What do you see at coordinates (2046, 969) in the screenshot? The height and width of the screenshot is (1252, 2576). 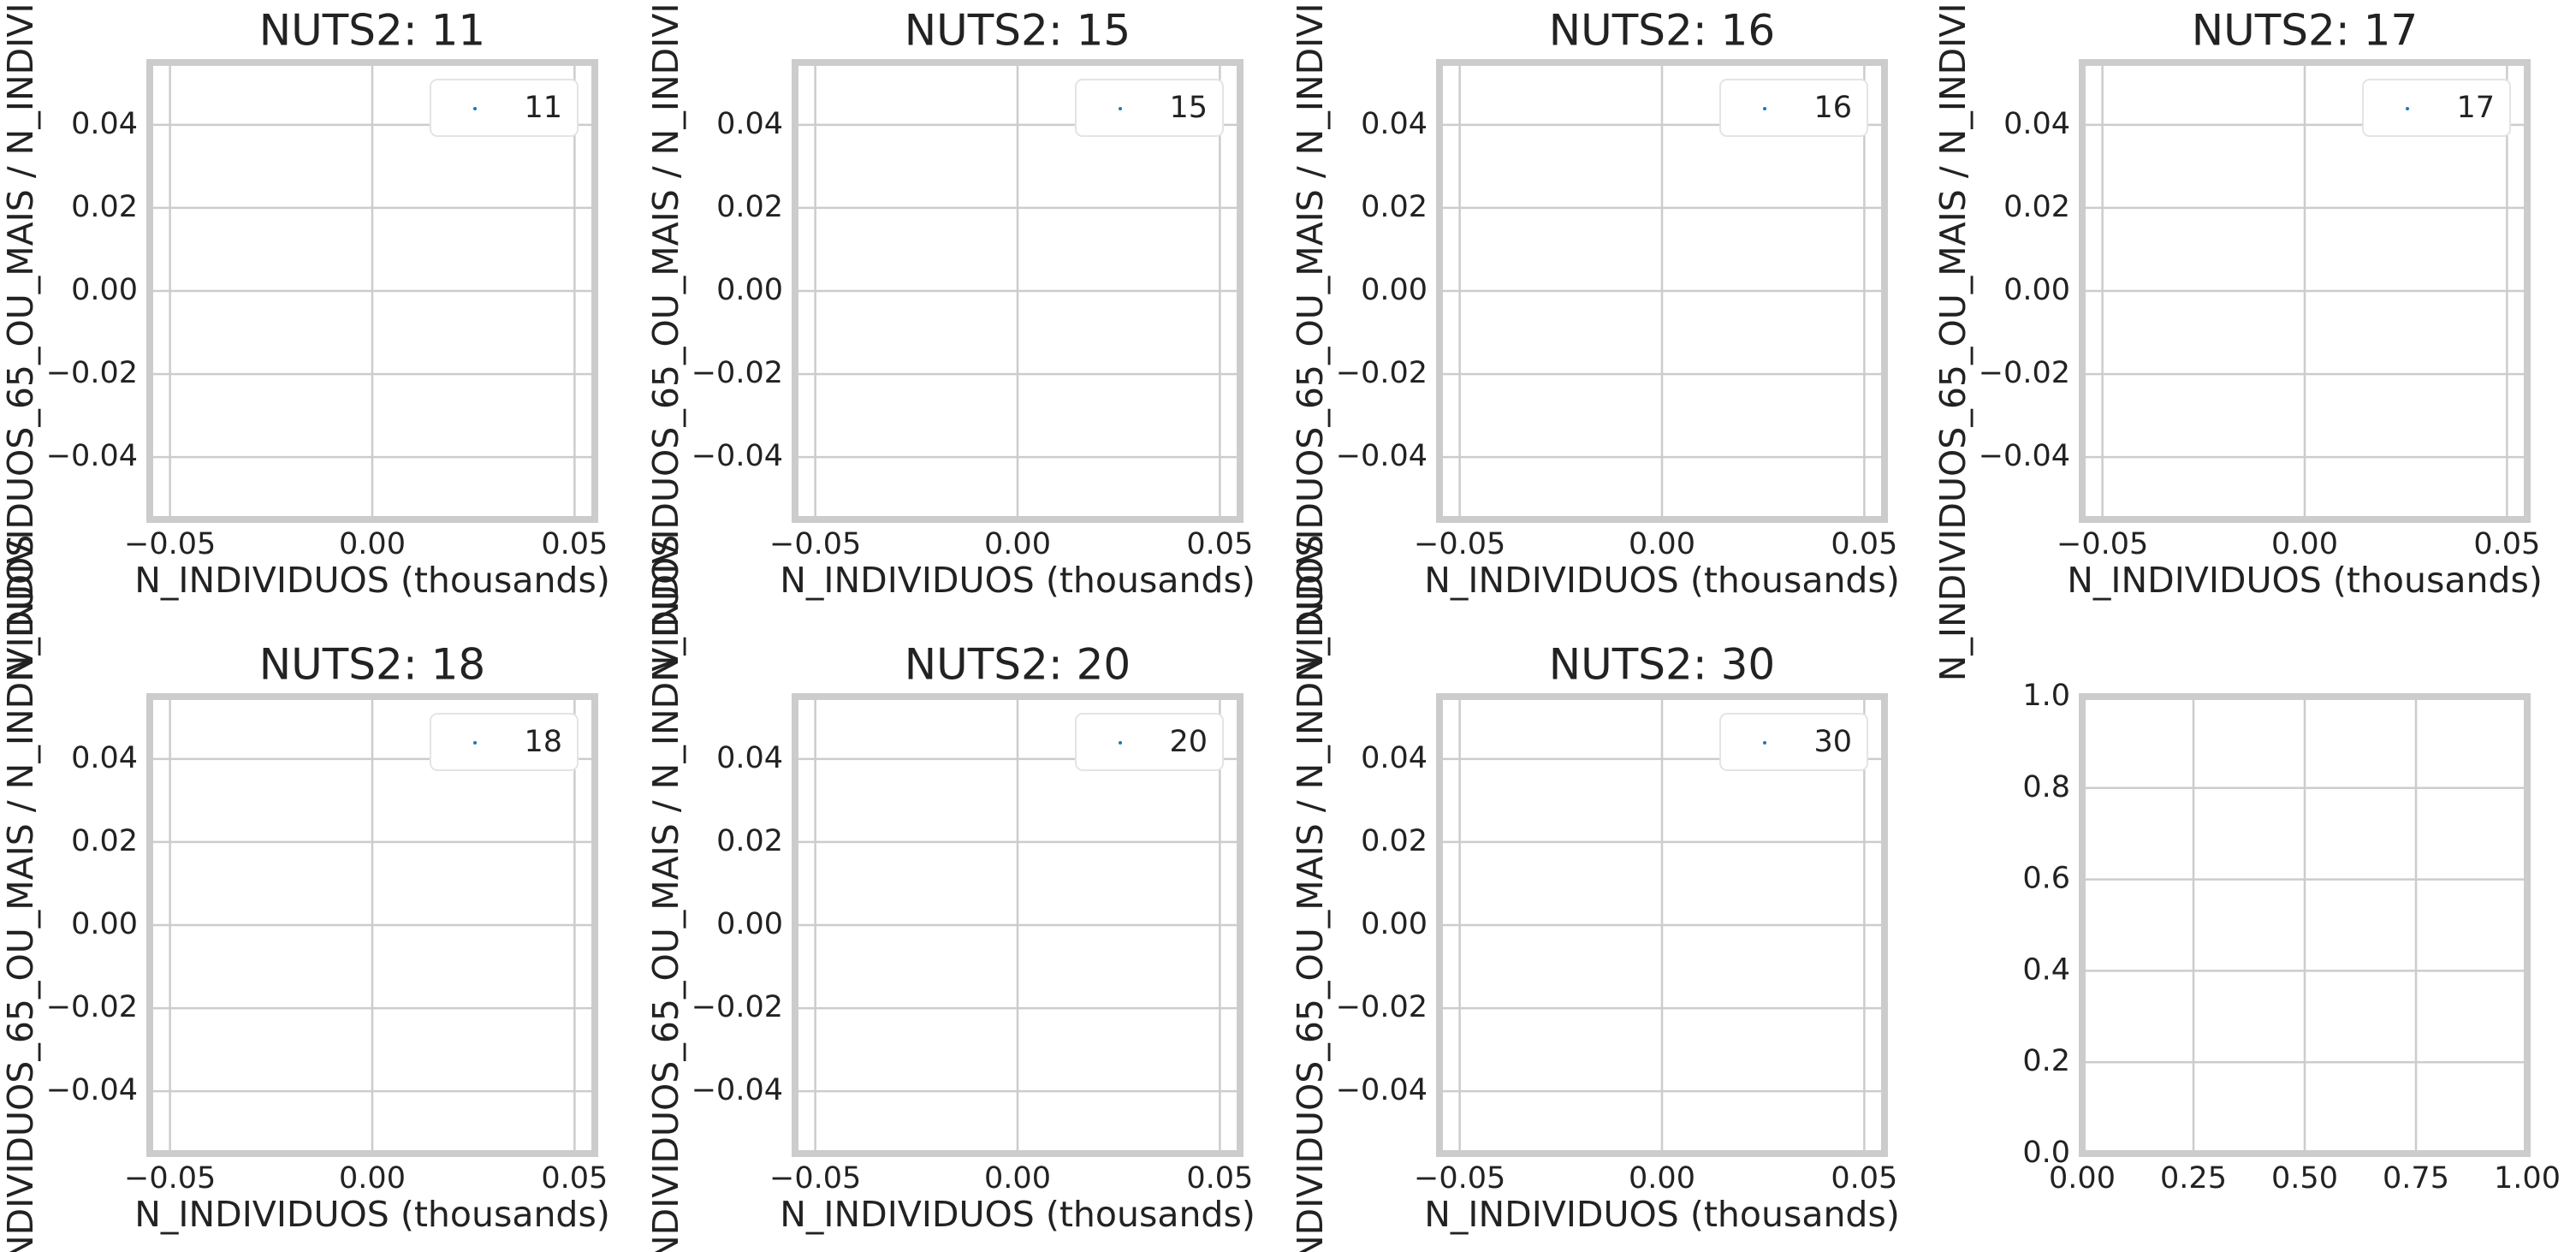 I see `y-tick-label: 0.4` at bounding box center [2046, 969].